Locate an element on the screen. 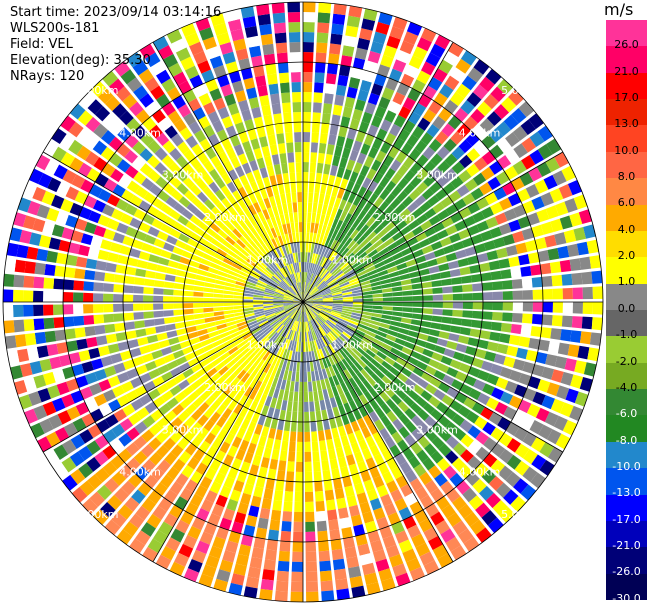 This screenshot has width=647, height=607. colorbar-tick-label: 4.0 is located at coordinates (626, 229).